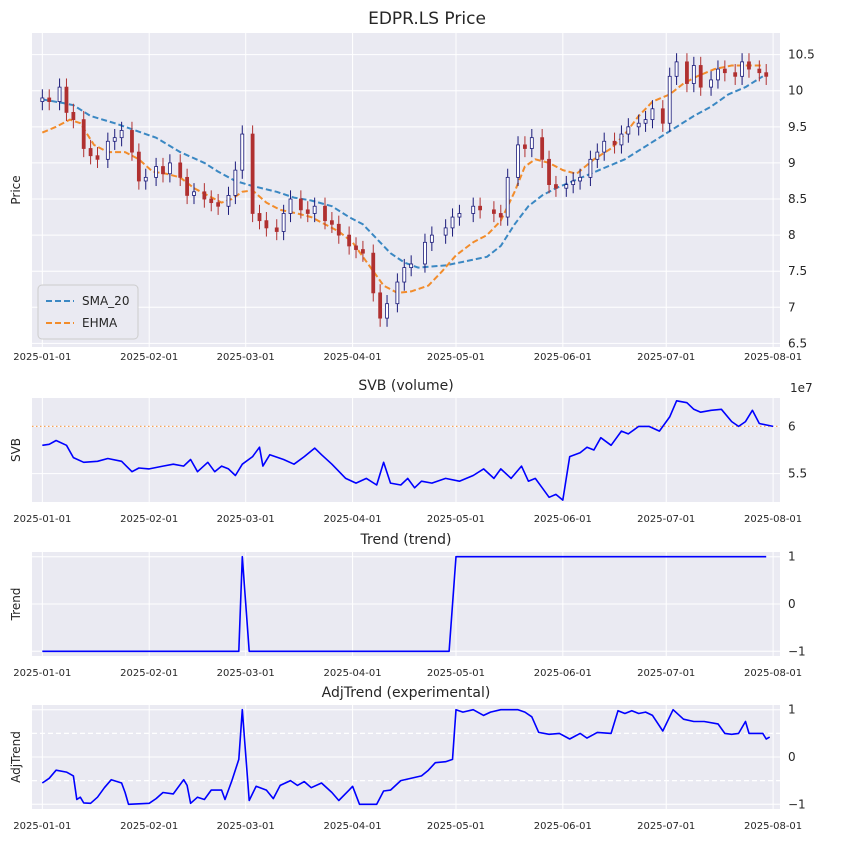 This screenshot has width=854, height=843. I want to click on y-axis-label: Trend, so click(16, 605).